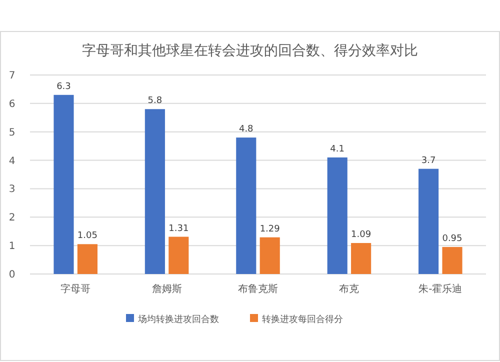 This screenshot has width=500, height=362. Describe the element at coordinates (63, 87) in the screenshot. I see `data-label: 6.3` at that location.